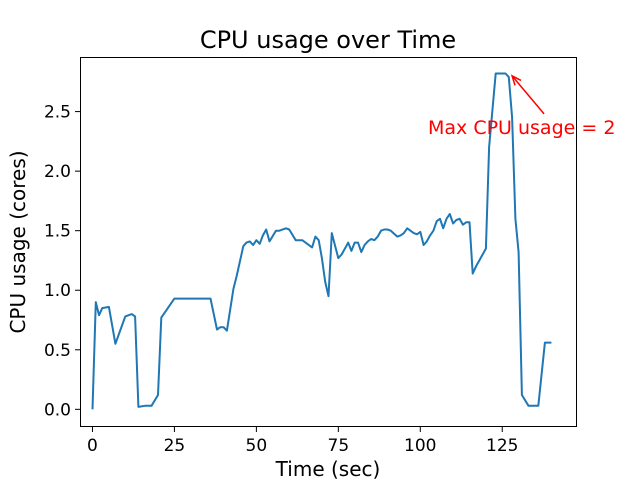  I want to click on x-tick-label: 100, so click(420, 446).